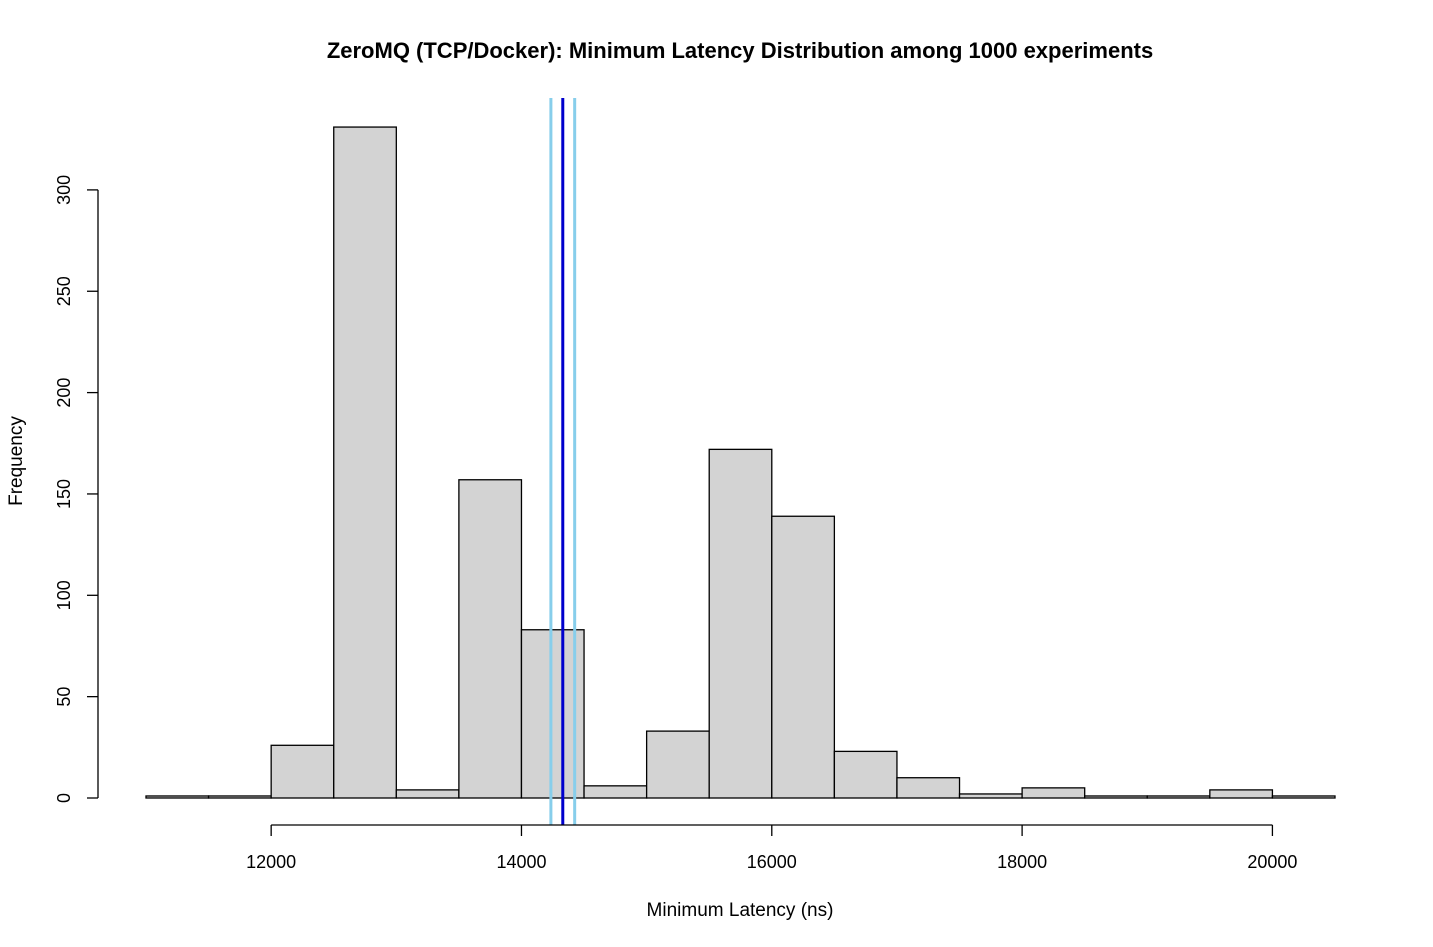 The image size is (1433, 947). I want to click on y-tick-label-4: 200, so click(64, 393).